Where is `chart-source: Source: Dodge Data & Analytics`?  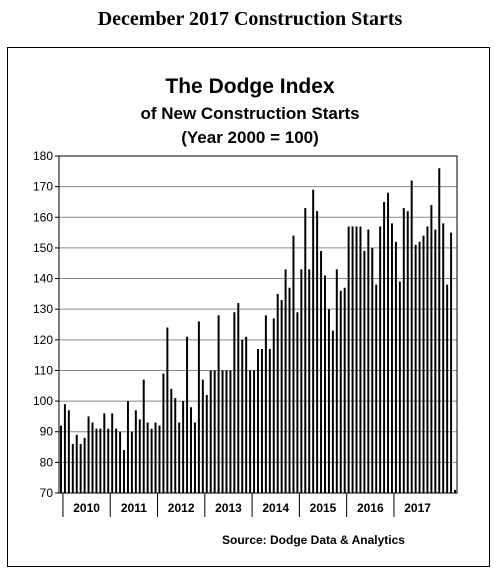 chart-source: Source: Dodge Data & Analytics is located at coordinates (313, 540).